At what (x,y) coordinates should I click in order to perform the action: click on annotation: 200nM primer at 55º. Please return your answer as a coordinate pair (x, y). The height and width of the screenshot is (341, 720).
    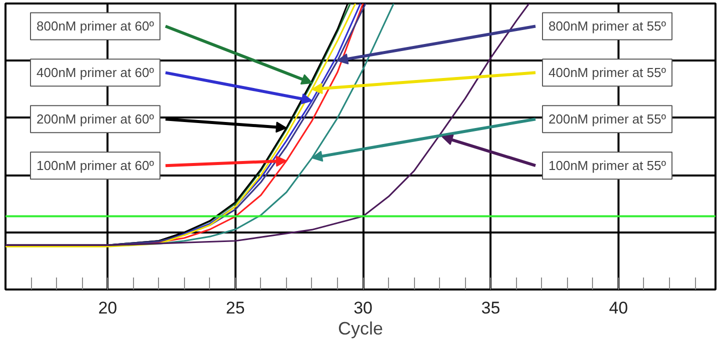
    Looking at the image, I should click on (607, 119).